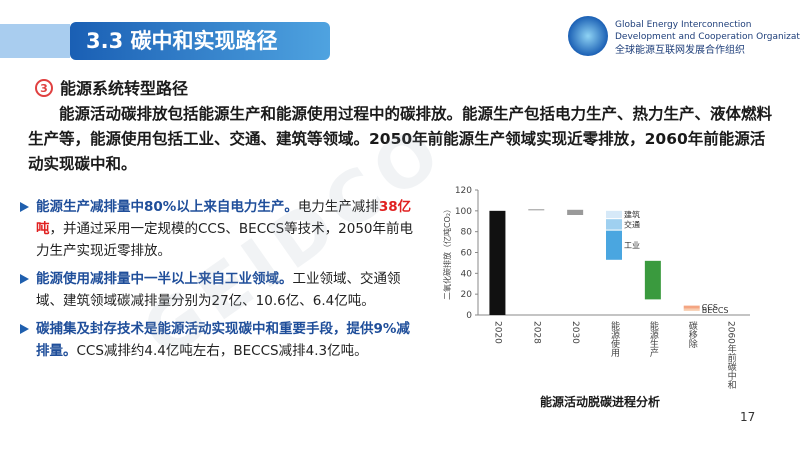  Describe the element at coordinates (632, 245) in the screenshot. I see `segment-label: 工业` at that location.